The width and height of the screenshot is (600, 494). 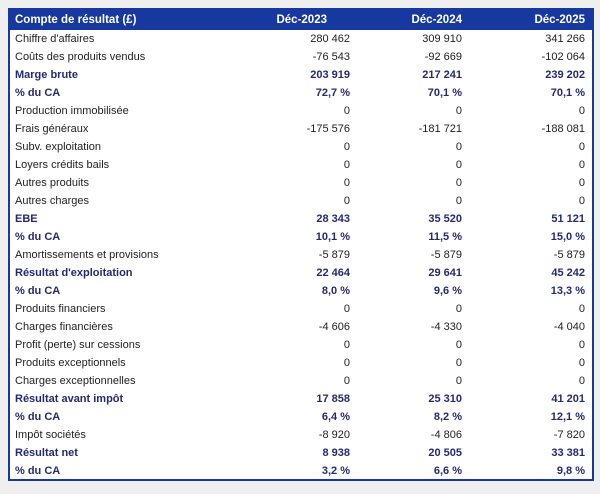 What do you see at coordinates (87, 255) in the screenshot?
I see `row-label: Amortissements et provisions` at bounding box center [87, 255].